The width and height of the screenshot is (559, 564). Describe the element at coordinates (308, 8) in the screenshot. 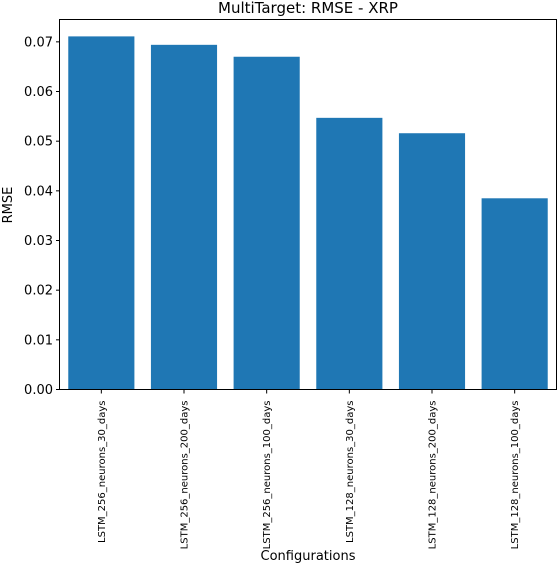

I see `chart-title: MultiTarget: RMSE - XRP` at that location.